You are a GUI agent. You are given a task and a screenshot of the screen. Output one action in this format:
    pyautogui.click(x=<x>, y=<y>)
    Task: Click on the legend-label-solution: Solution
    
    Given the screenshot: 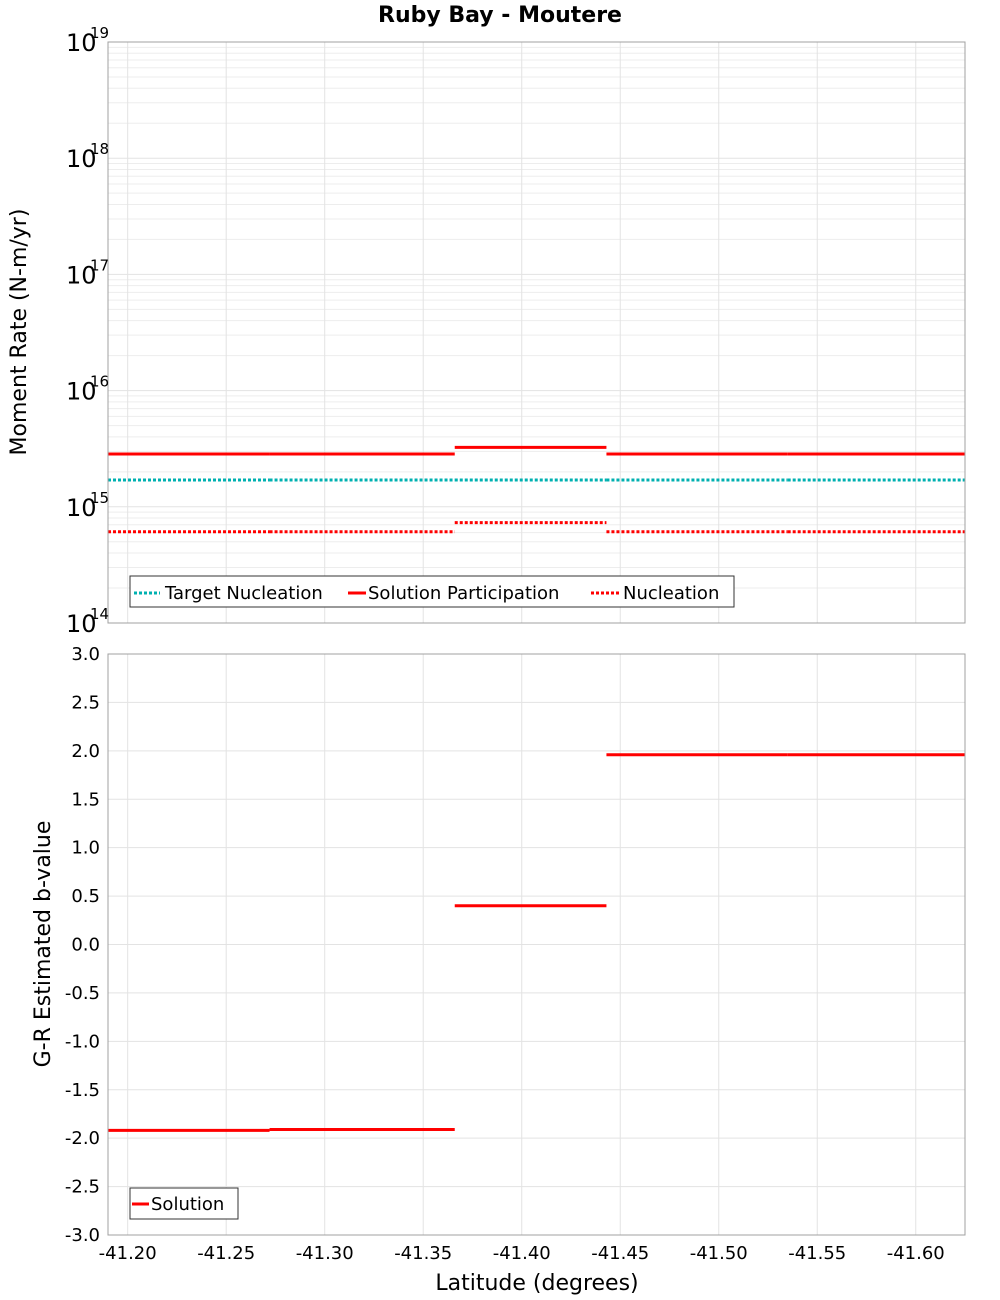 What is the action you would take?
    pyautogui.click(x=187, y=1204)
    